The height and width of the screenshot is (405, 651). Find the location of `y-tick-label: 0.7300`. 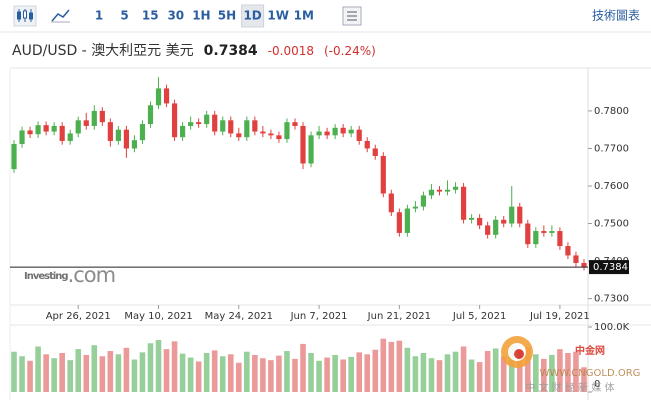

y-tick-label: 0.7300 is located at coordinates (611, 299).